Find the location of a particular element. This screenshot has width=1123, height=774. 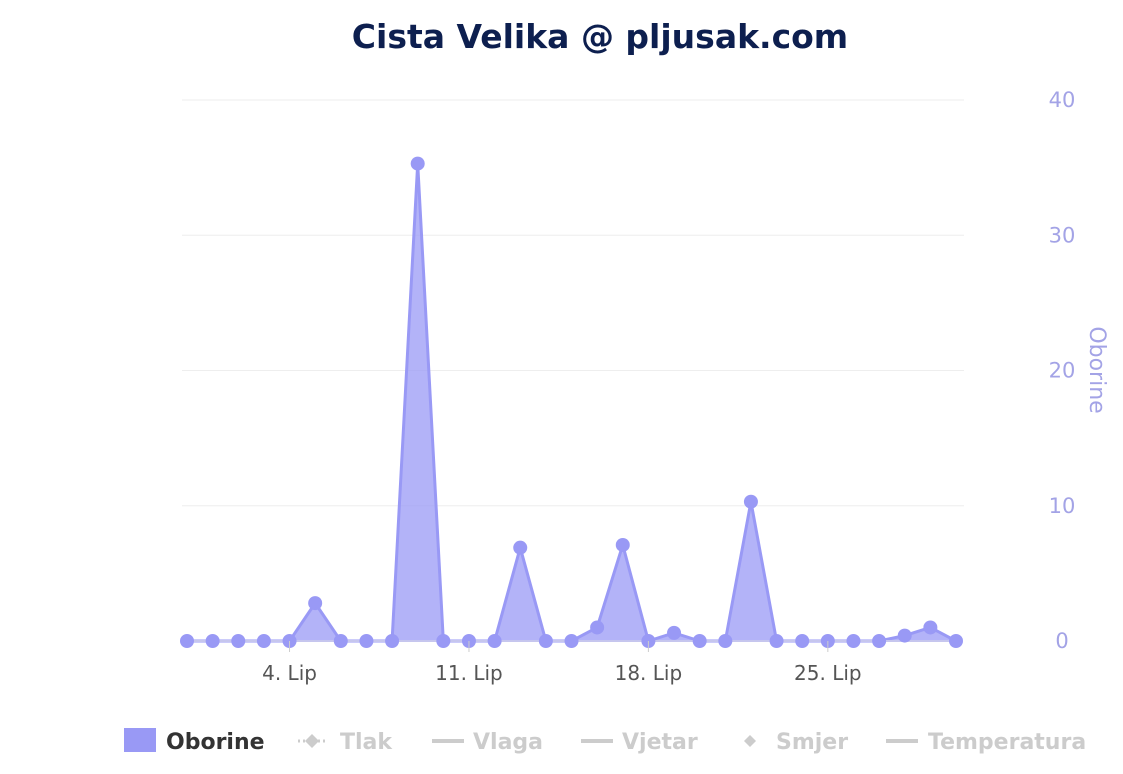

legend-label: Vlaga is located at coordinates (508, 742).